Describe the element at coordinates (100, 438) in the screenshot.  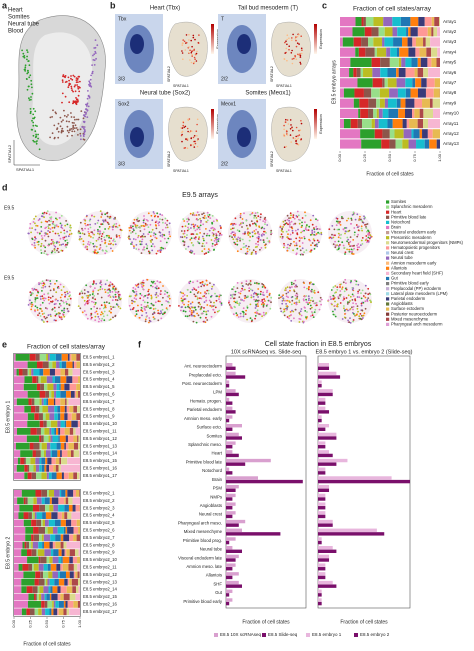
I see `row-label: E8.5 embryo1_12` at that location.